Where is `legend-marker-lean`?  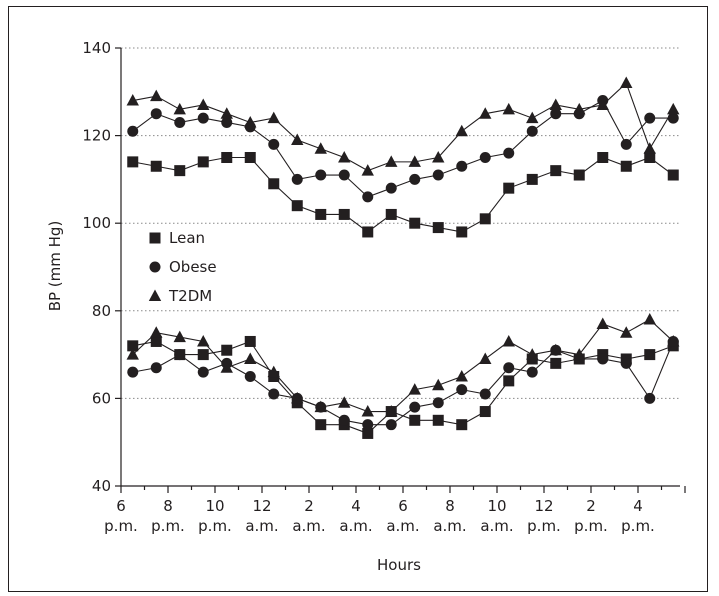
legend-marker-lean is located at coordinates (155, 238).